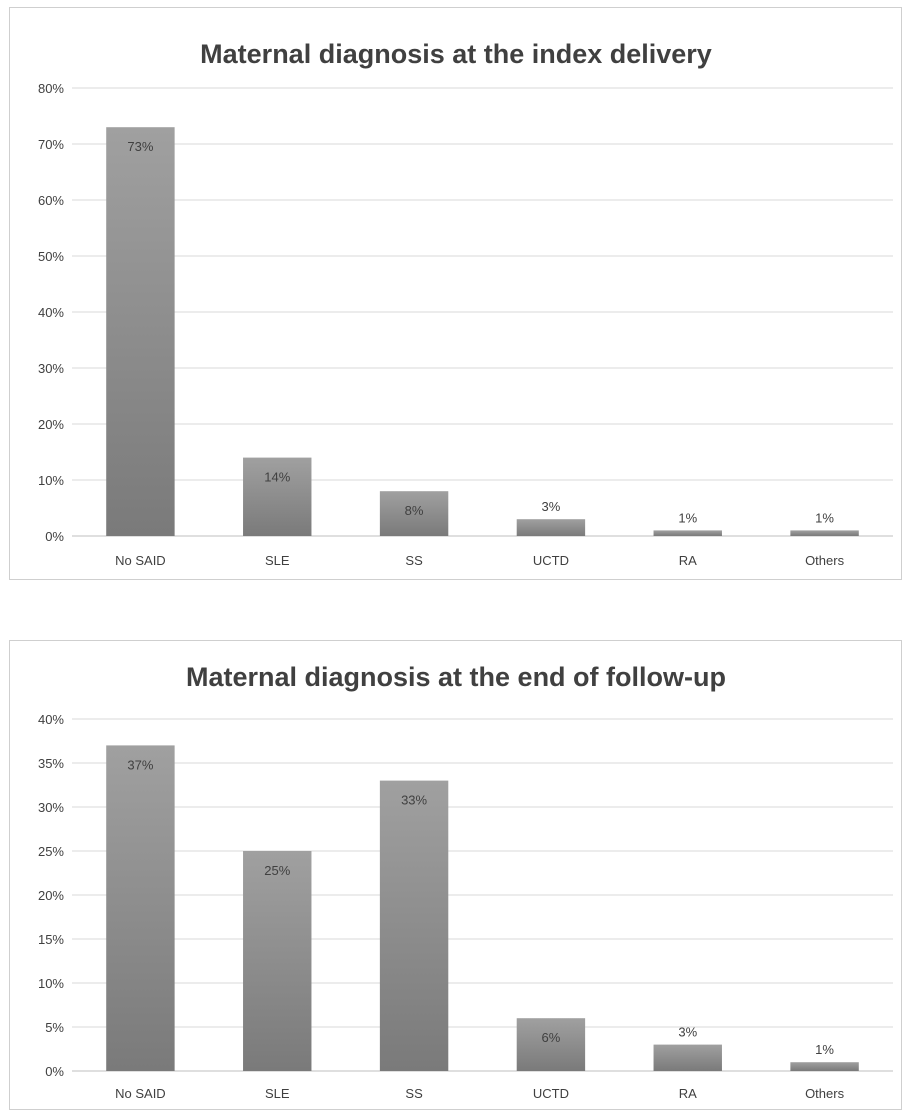  I want to click on y-tick-label: 70%, so click(51, 144).